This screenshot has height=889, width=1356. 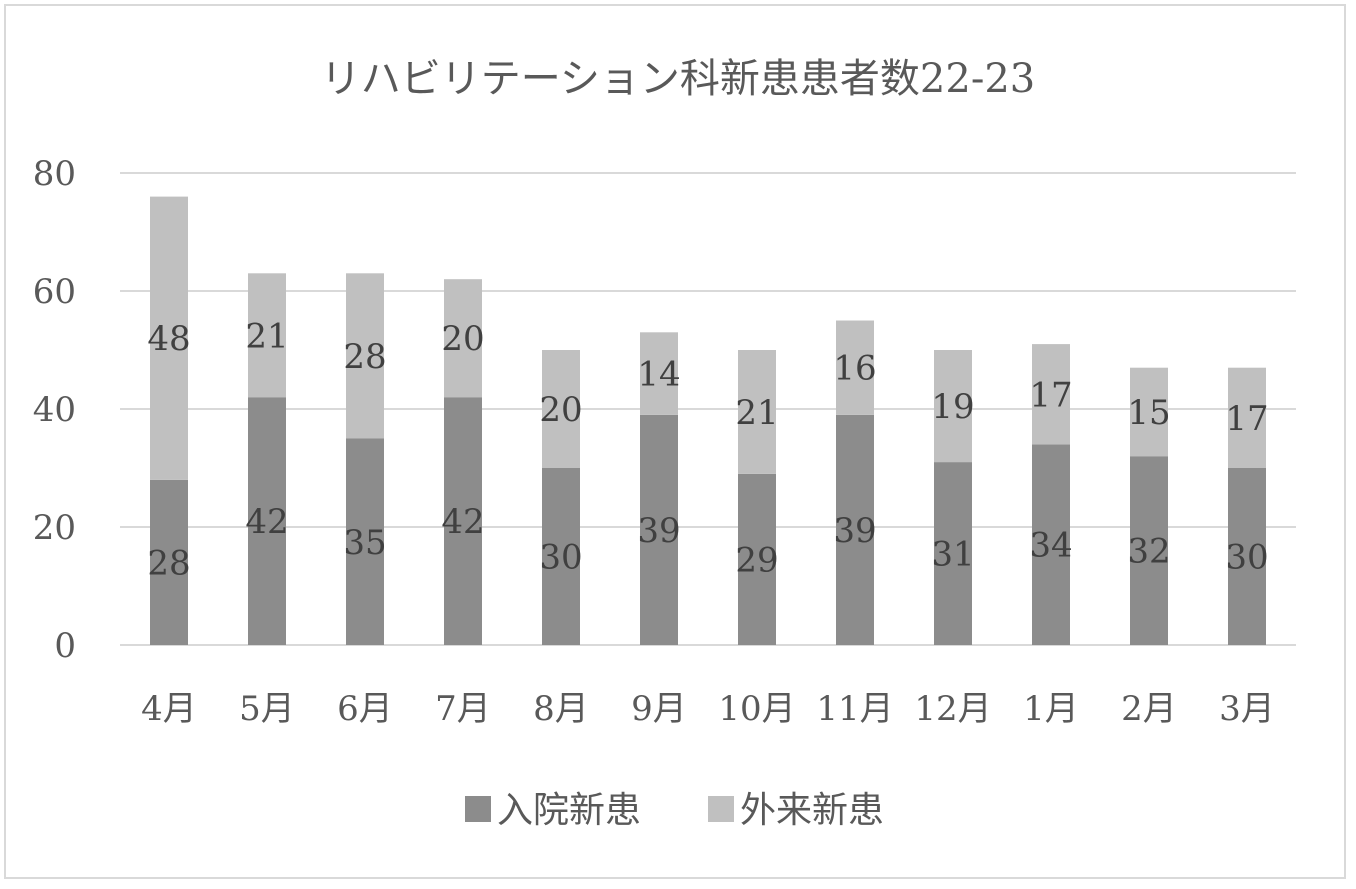 I want to click on chart-title: リハビリテーション科新患患者数22-23, so click(x=678, y=79).